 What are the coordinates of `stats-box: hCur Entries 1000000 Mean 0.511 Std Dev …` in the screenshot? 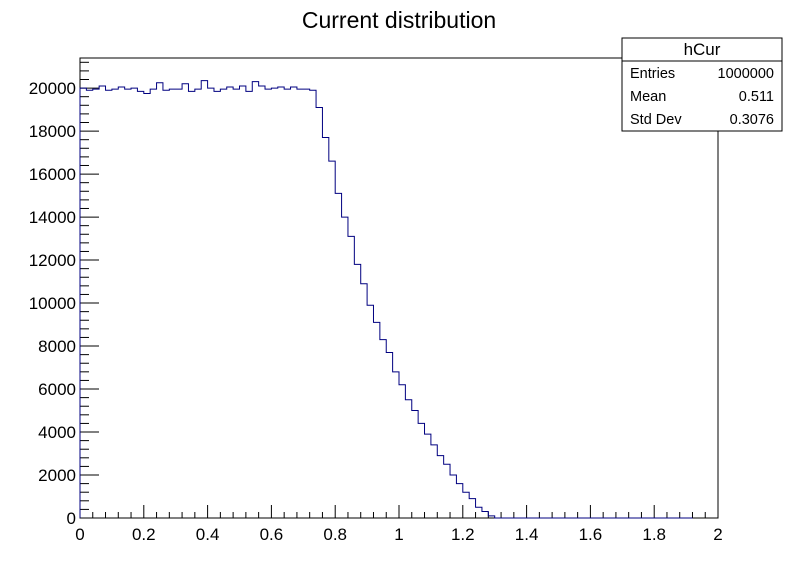 It's located at (702, 84).